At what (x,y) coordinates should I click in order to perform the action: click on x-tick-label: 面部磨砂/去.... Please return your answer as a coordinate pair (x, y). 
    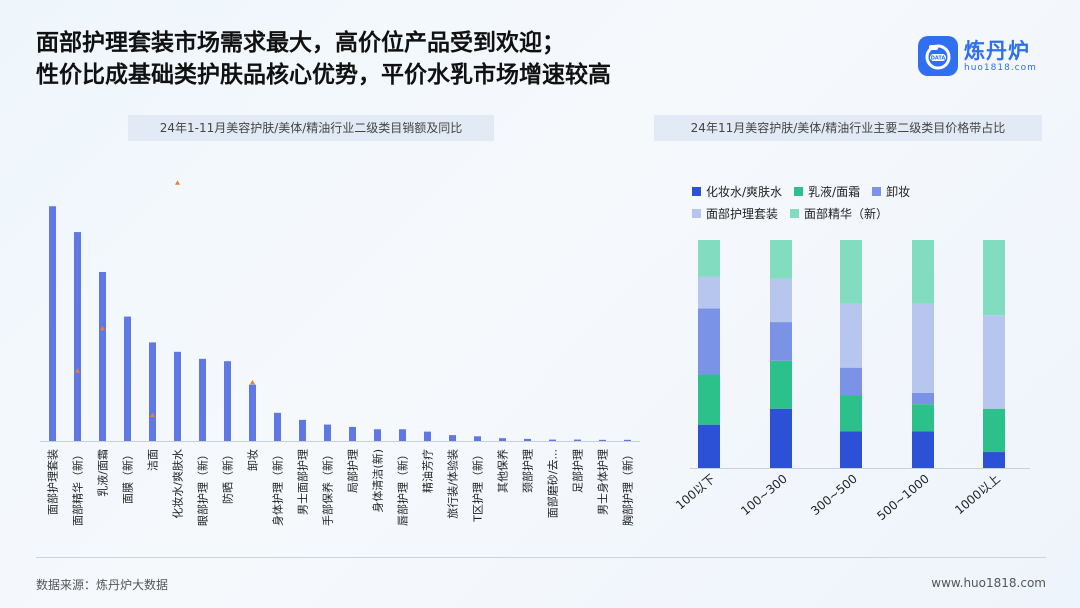
    Looking at the image, I should click on (553, 483).